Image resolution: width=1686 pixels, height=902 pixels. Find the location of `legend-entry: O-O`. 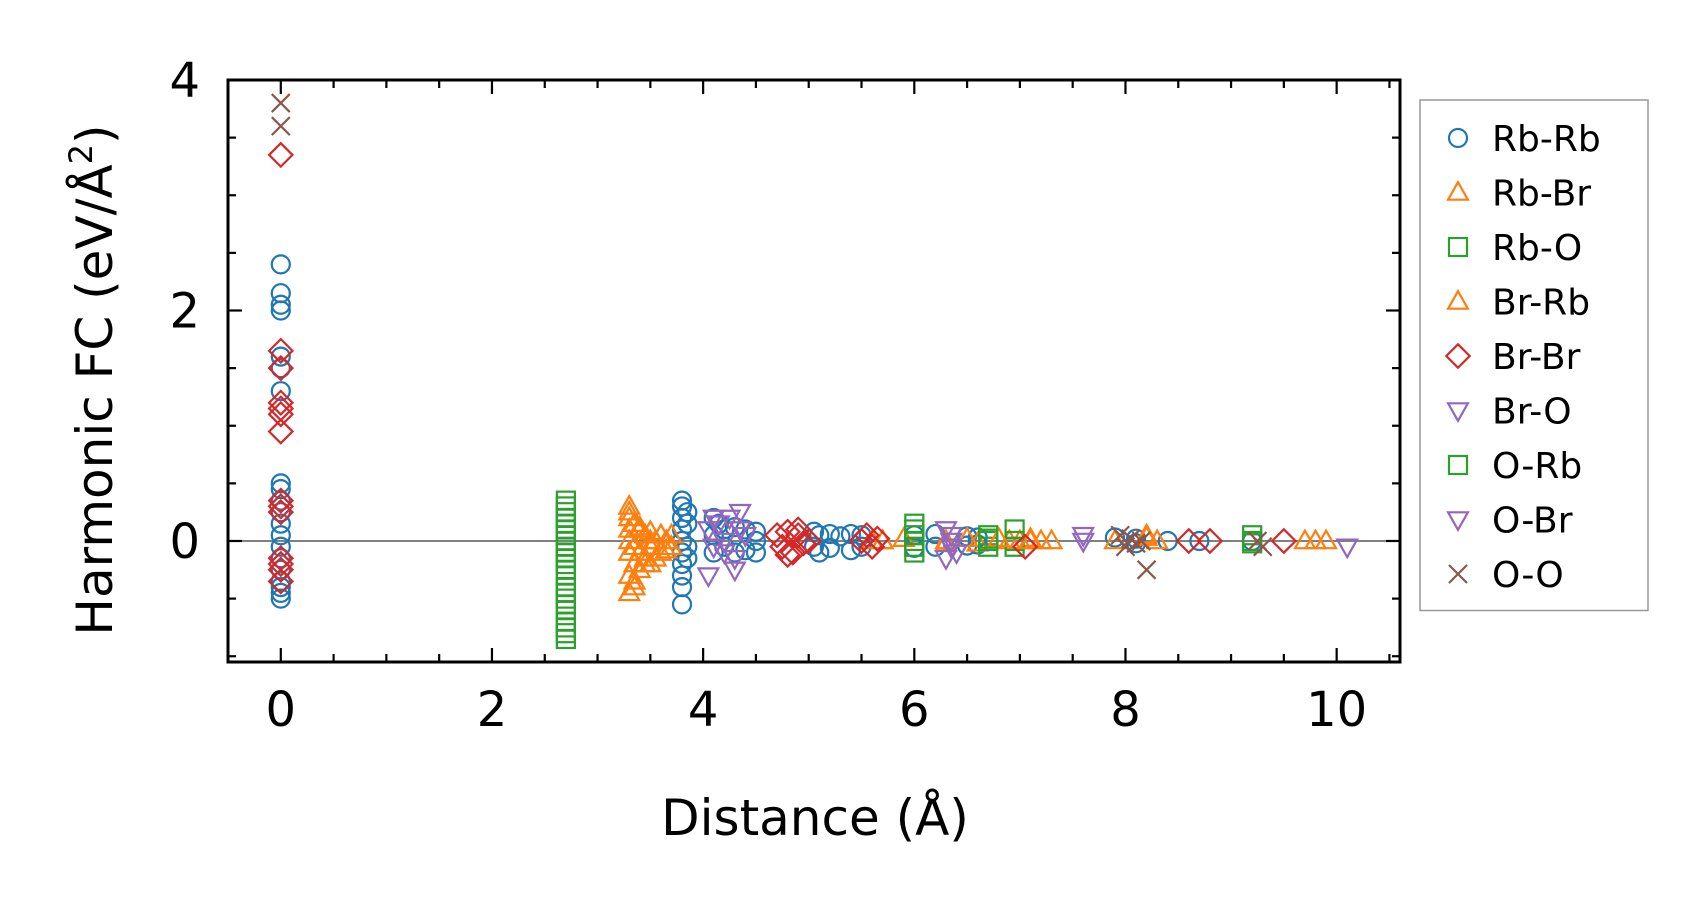

legend-entry: O-O is located at coordinates (1506, 575).